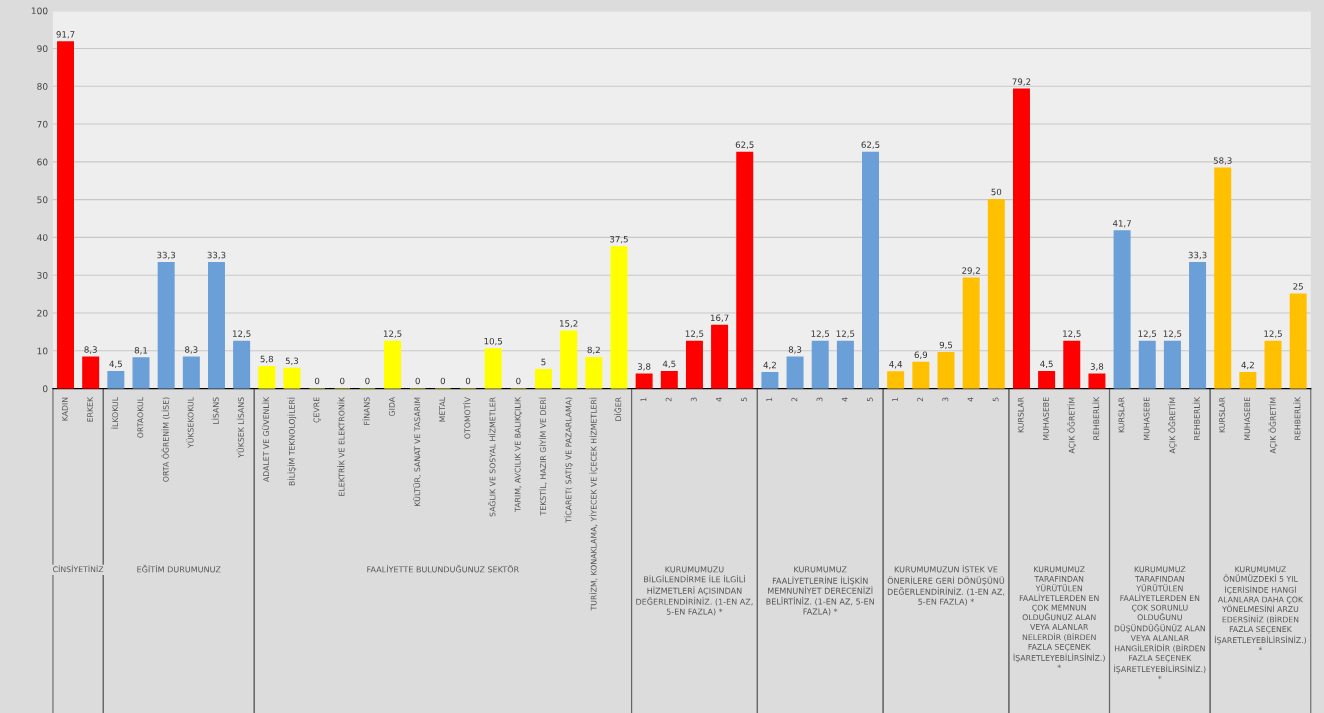 The image size is (1324, 713). Describe the element at coordinates (65, 35) in the screenshot. I see `data-label: 91,7` at that location.